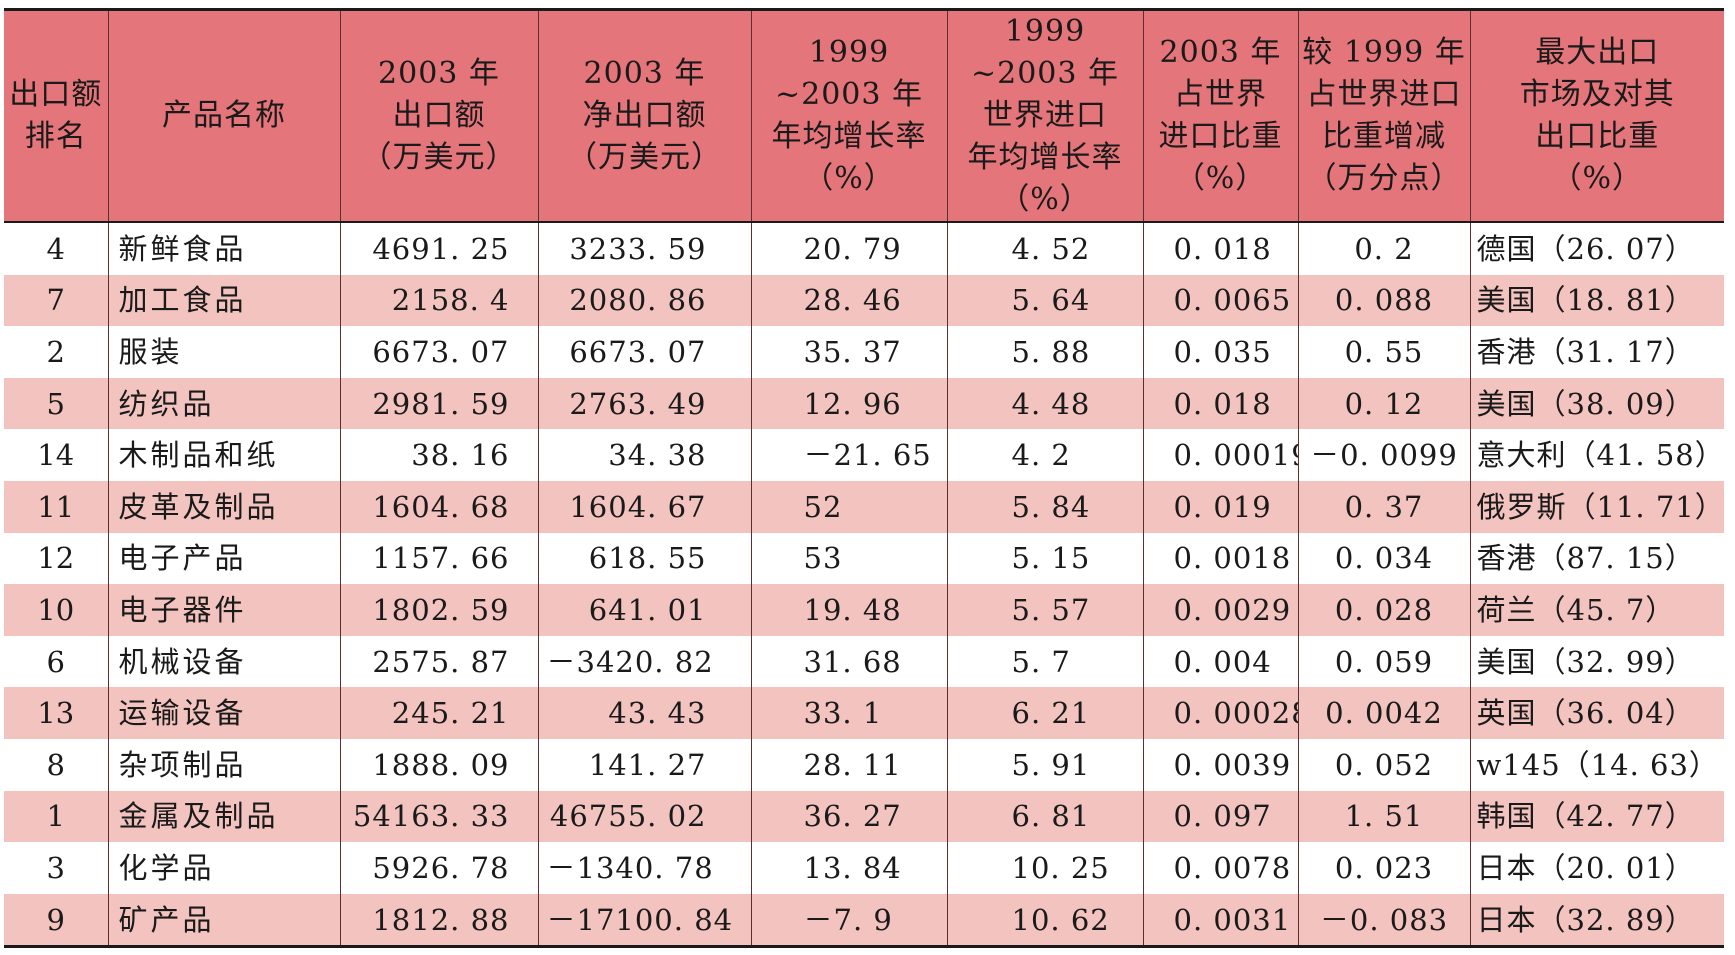 This screenshot has height=955, width=1735. What do you see at coordinates (1383, 558) in the screenshot?
I see `share-change-cell: 0. 034` at bounding box center [1383, 558].